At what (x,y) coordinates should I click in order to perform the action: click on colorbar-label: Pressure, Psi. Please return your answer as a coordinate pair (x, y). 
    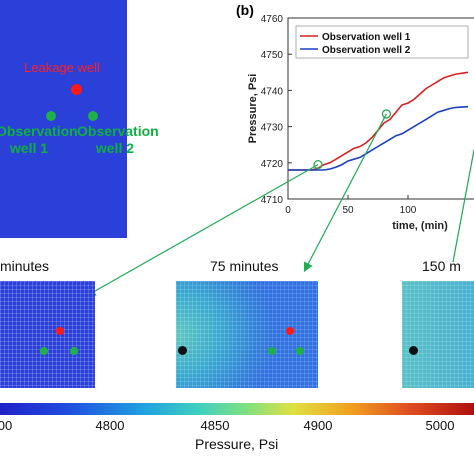
    Looking at the image, I should click on (237, 444).